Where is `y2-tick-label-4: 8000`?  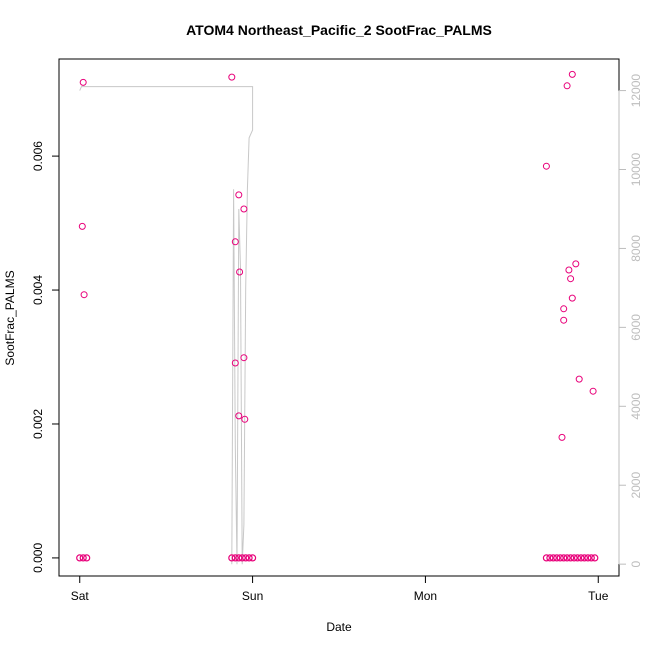 y2-tick-label-4: 8000 is located at coordinates (636, 248).